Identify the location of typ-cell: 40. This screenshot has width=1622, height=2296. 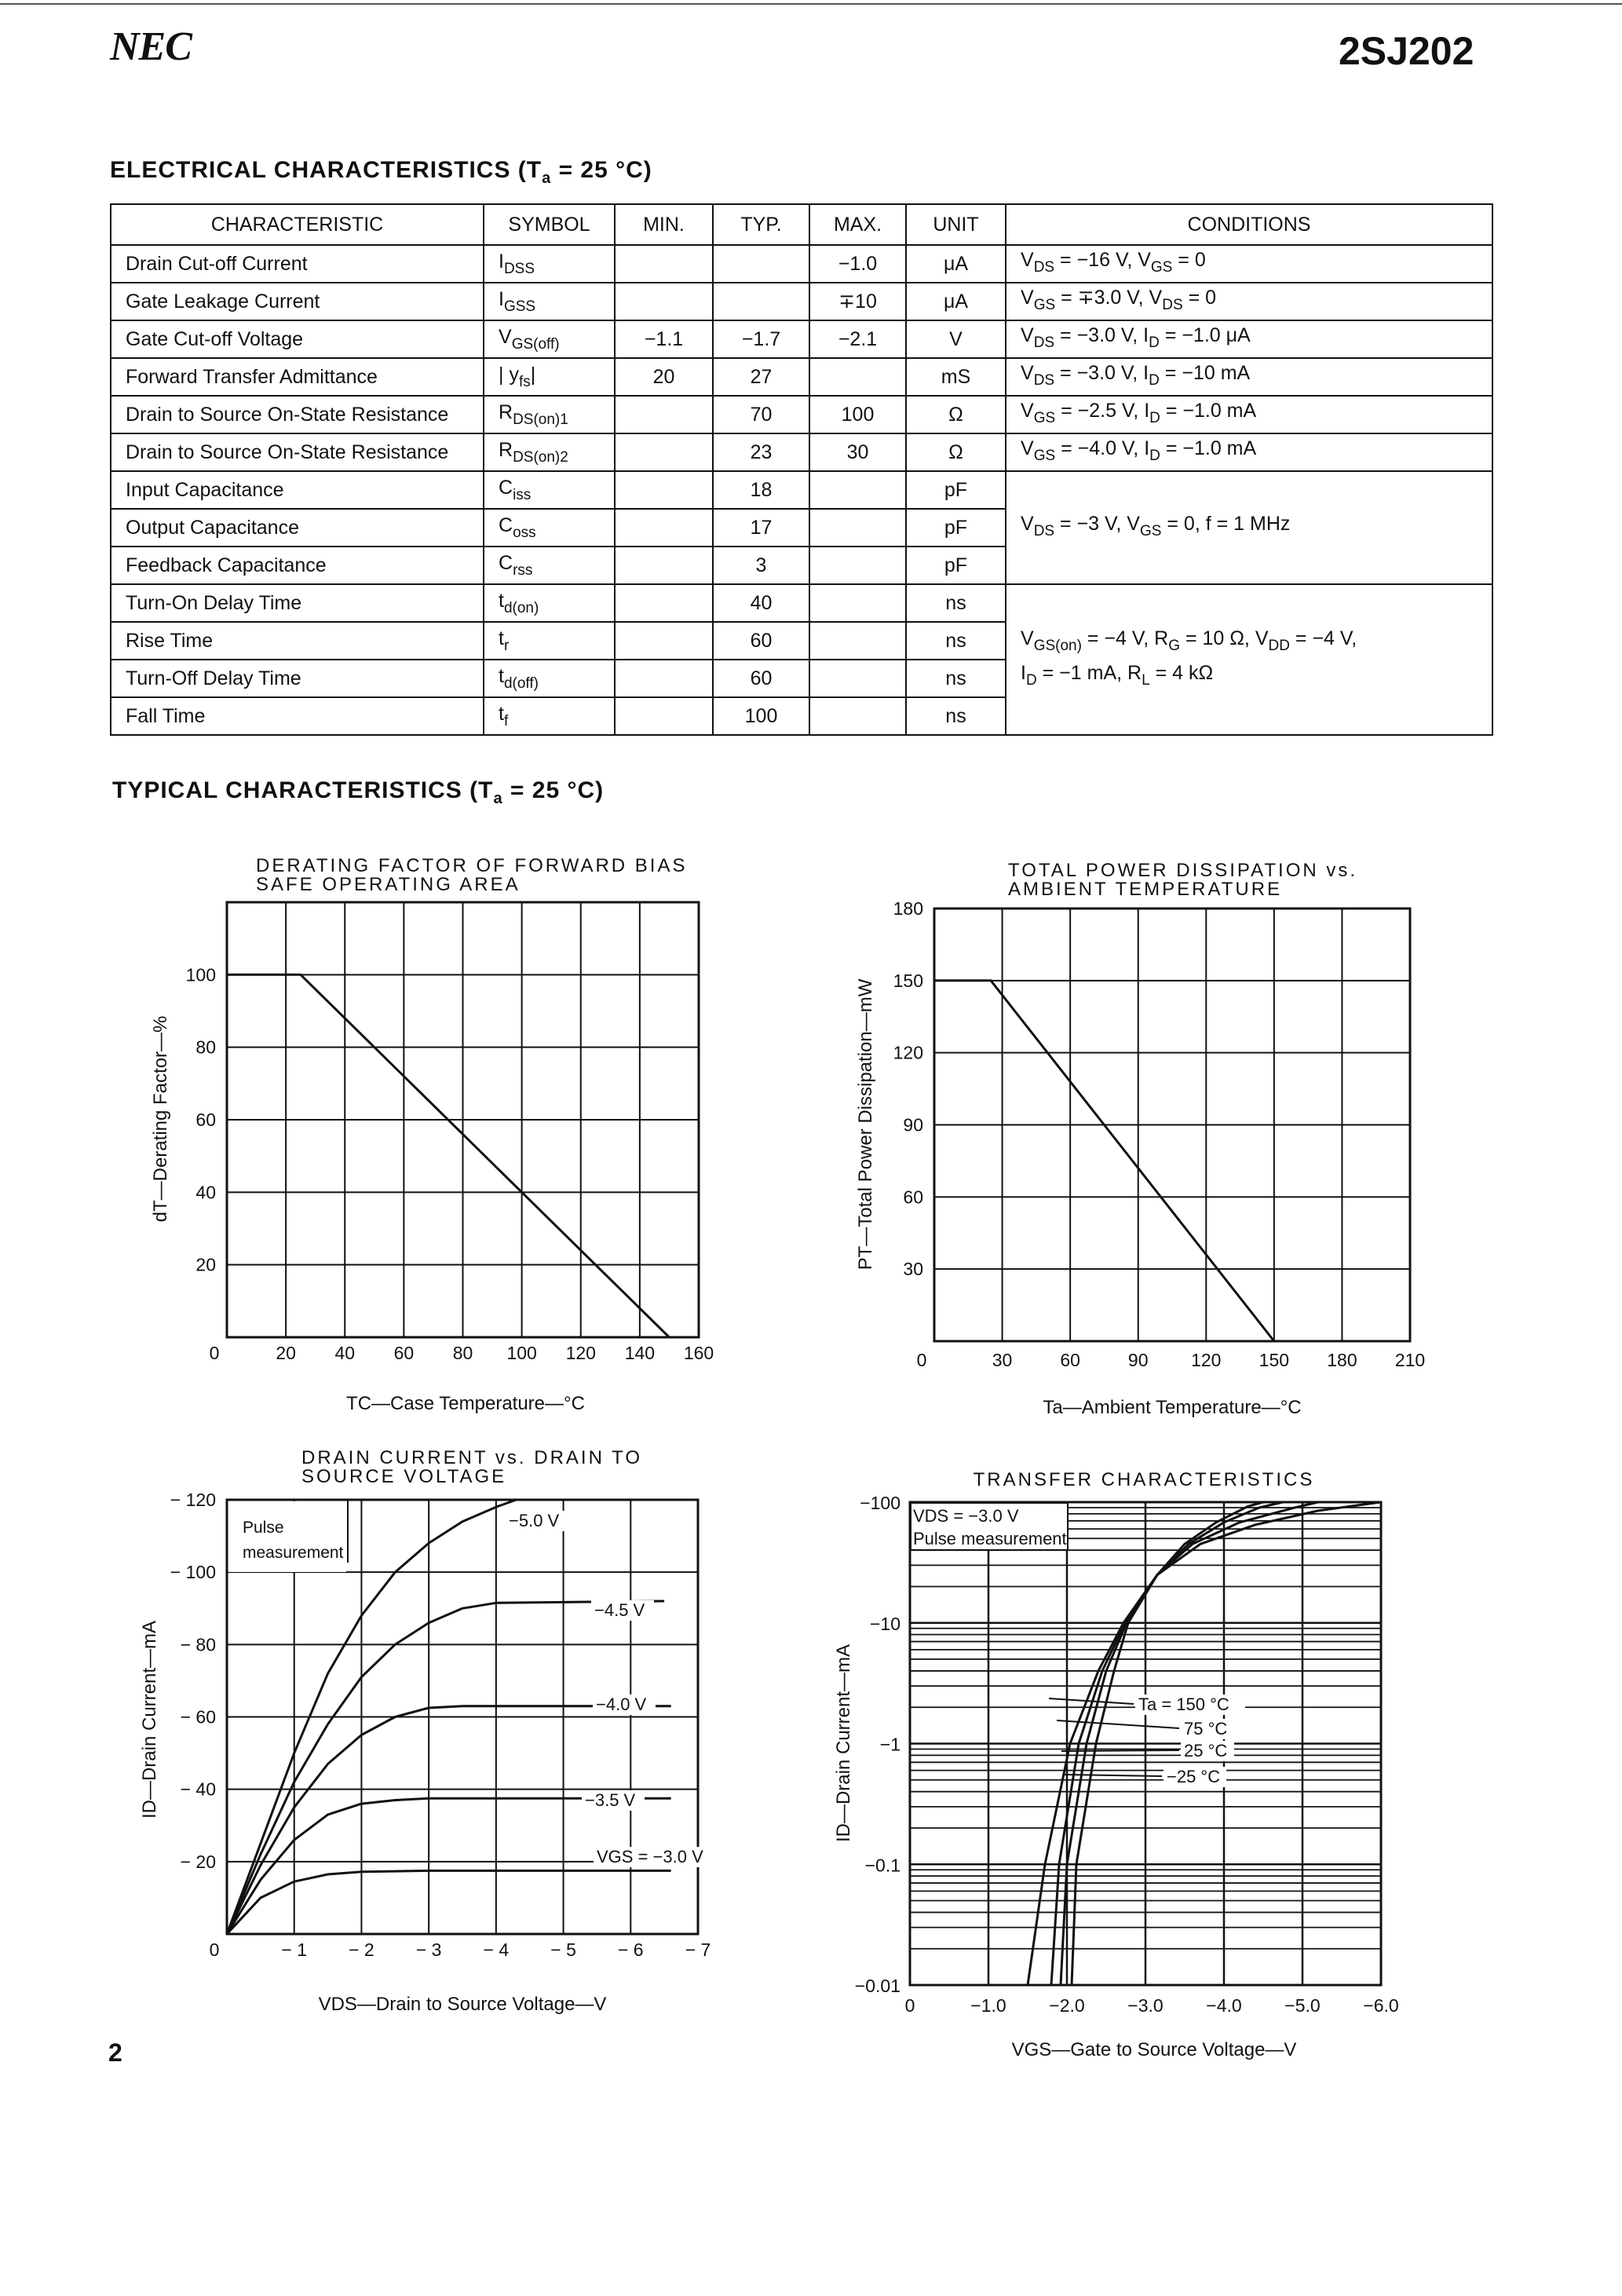
(761, 603).